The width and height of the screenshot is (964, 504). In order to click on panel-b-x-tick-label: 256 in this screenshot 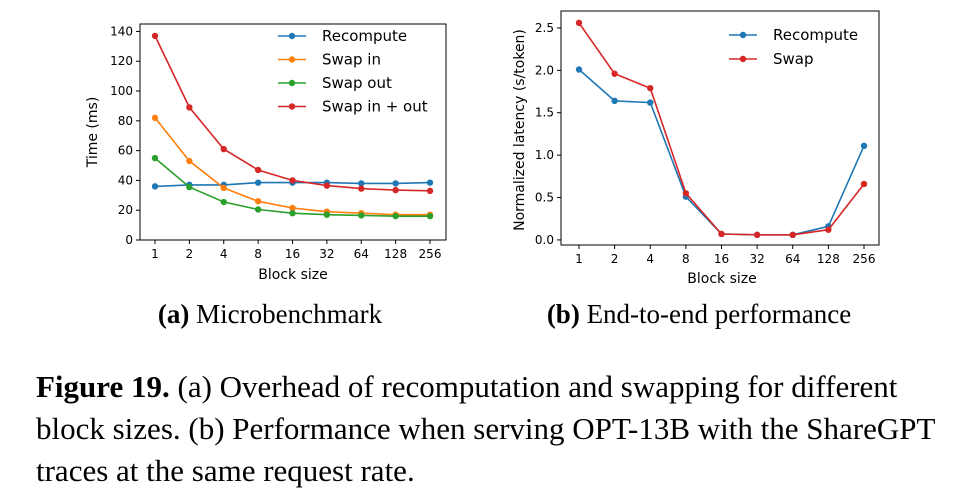, I will do `click(864, 259)`.